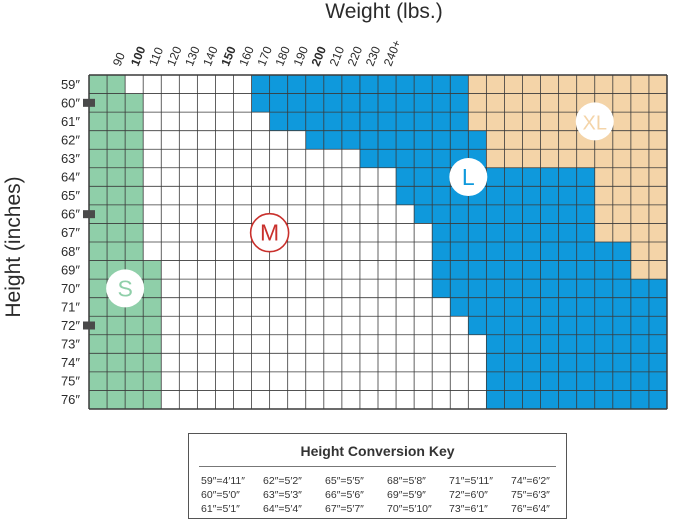 Image resolution: width=679 pixels, height=523 pixels. I want to click on conversion-key-entry: 70″=5′10″, so click(409, 509).